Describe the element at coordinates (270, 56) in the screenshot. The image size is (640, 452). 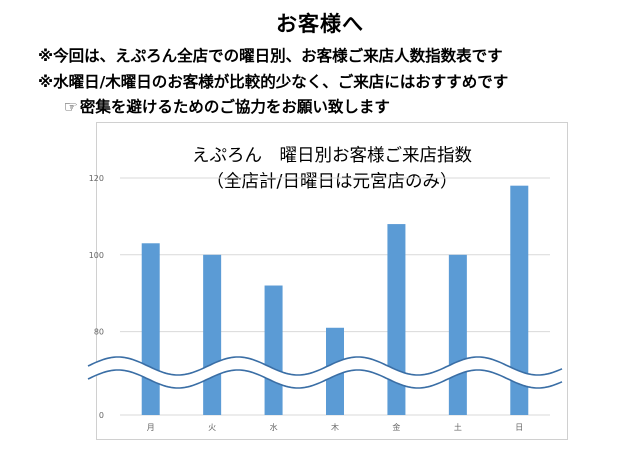
I see `note-index-description: ※今回は、えぷろん全店での曜日別、お客様ご来店人数指数表です` at that location.